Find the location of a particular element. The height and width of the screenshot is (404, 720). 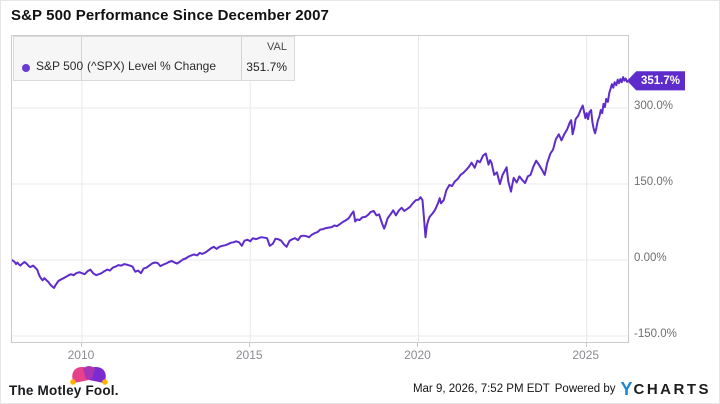

y-axis-label: 0.00% is located at coordinates (650, 258).